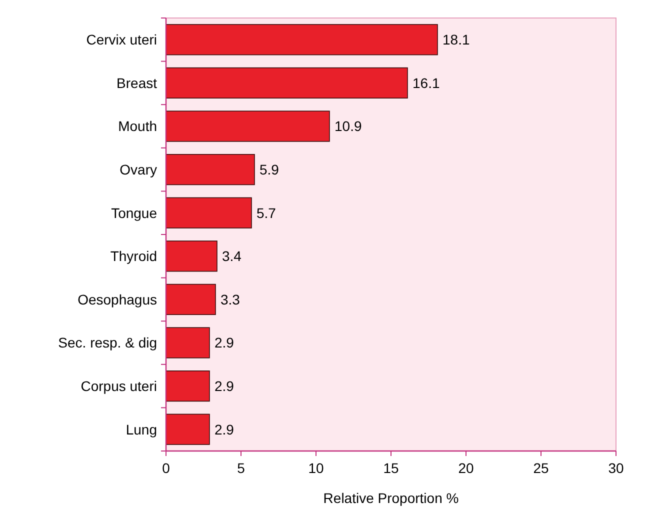 The image size is (651, 526). Describe the element at coordinates (426, 82) in the screenshot. I see `data-label: 16.1` at that location.